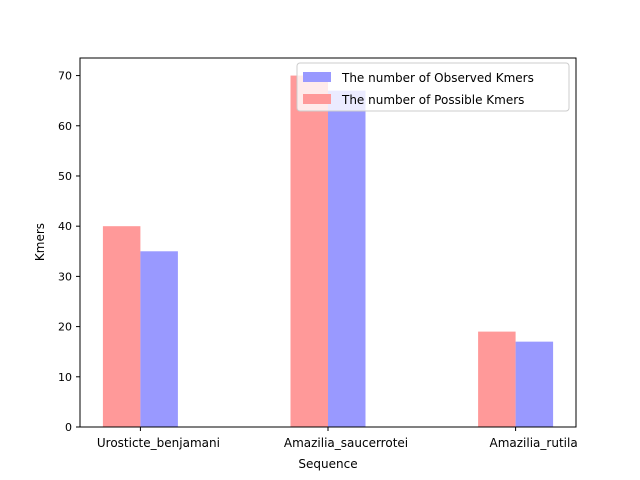  I want to click on legend-label: The number of Possible Kmers, so click(432, 100).